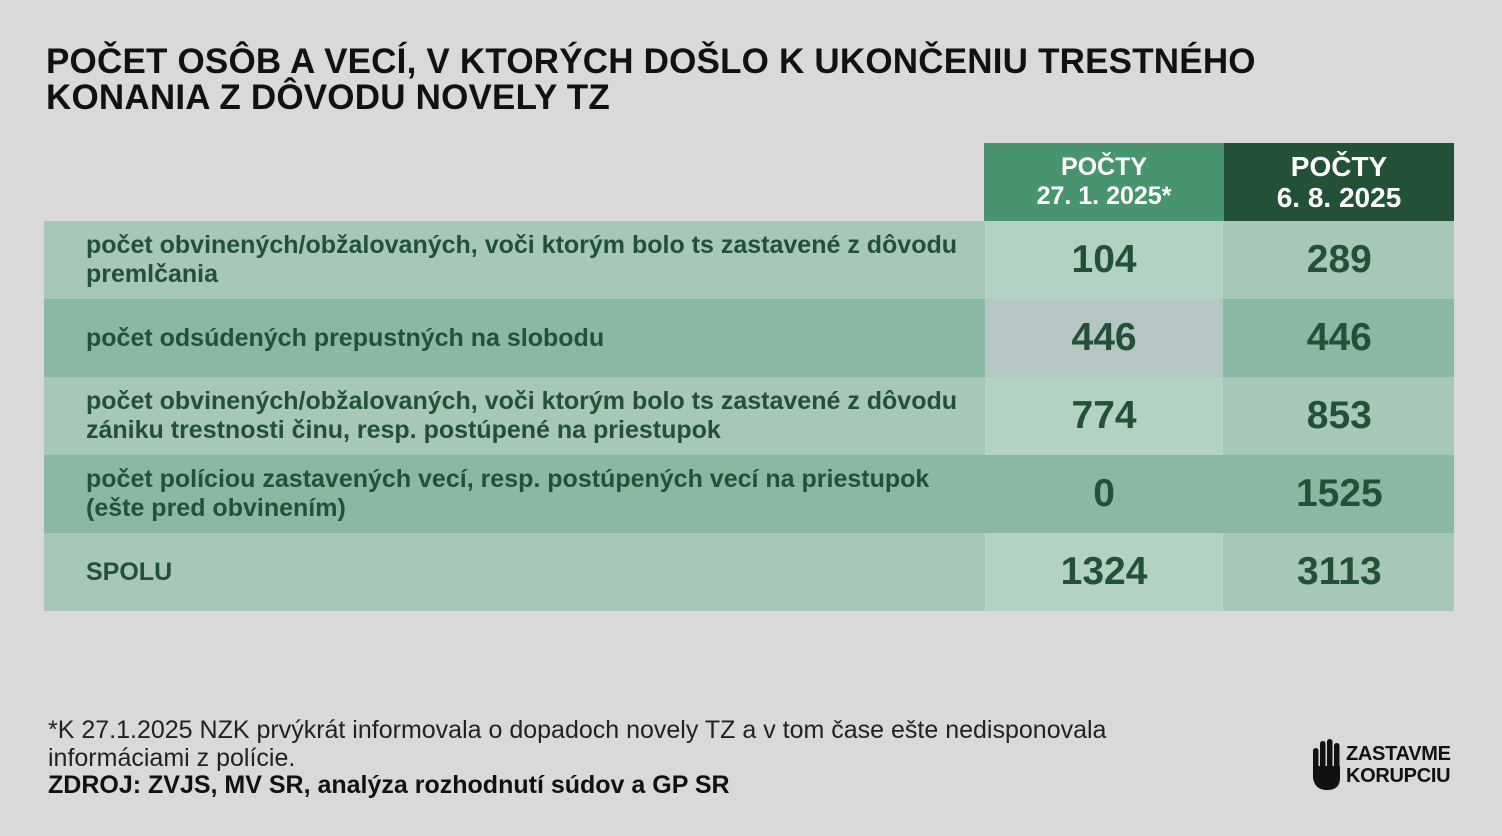 The height and width of the screenshot is (836, 1502). Describe the element at coordinates (1339, 197) in the screenshot. I see `column-header-line2: 6. 8. 2025` at that location.